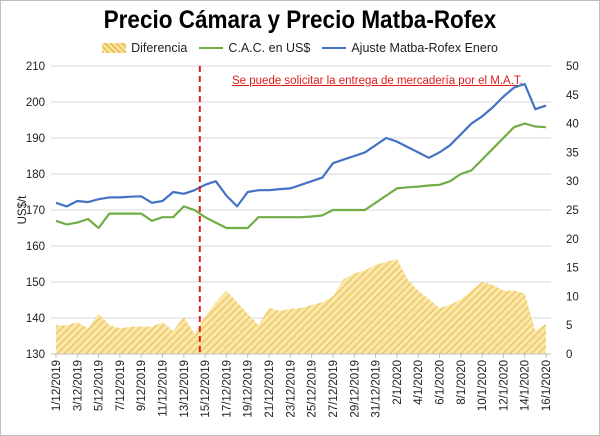  What do you see at coordinates (35, 247) in the screenshot?
I see `y-tick-label: 160` at bounding box center [35, 247].